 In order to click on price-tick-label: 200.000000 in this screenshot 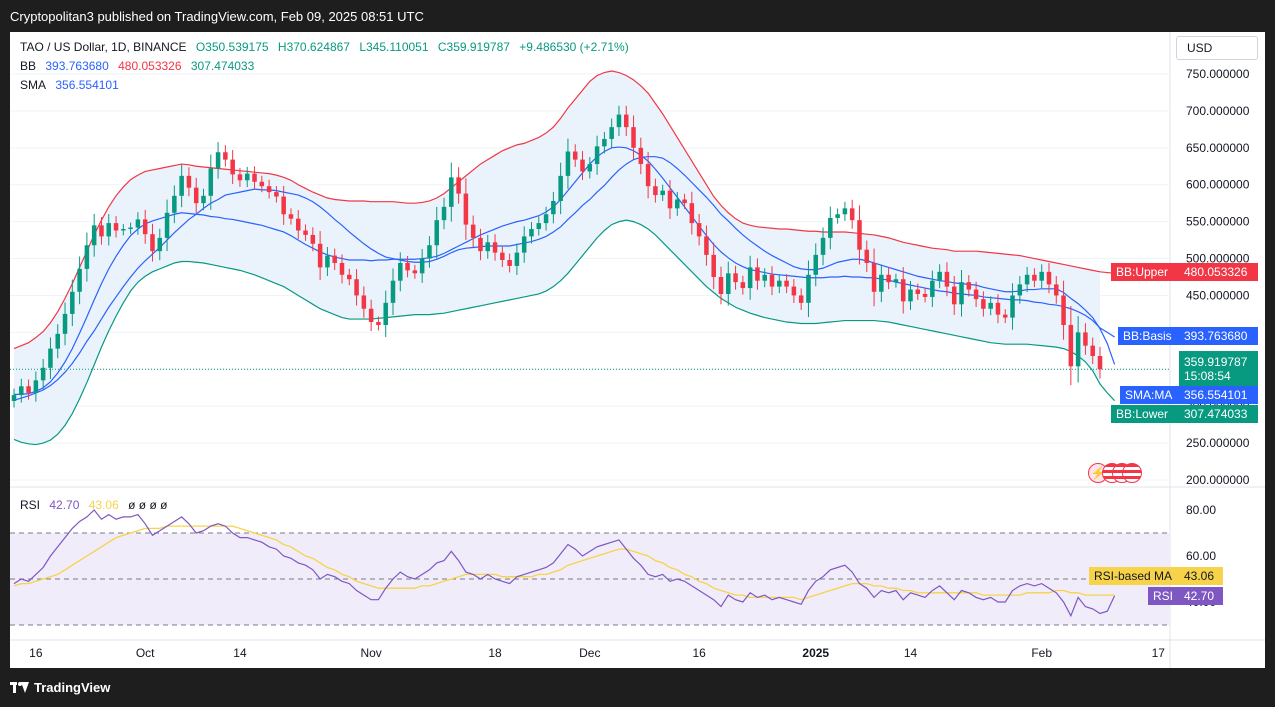, I will do `click(1218, 480)`.